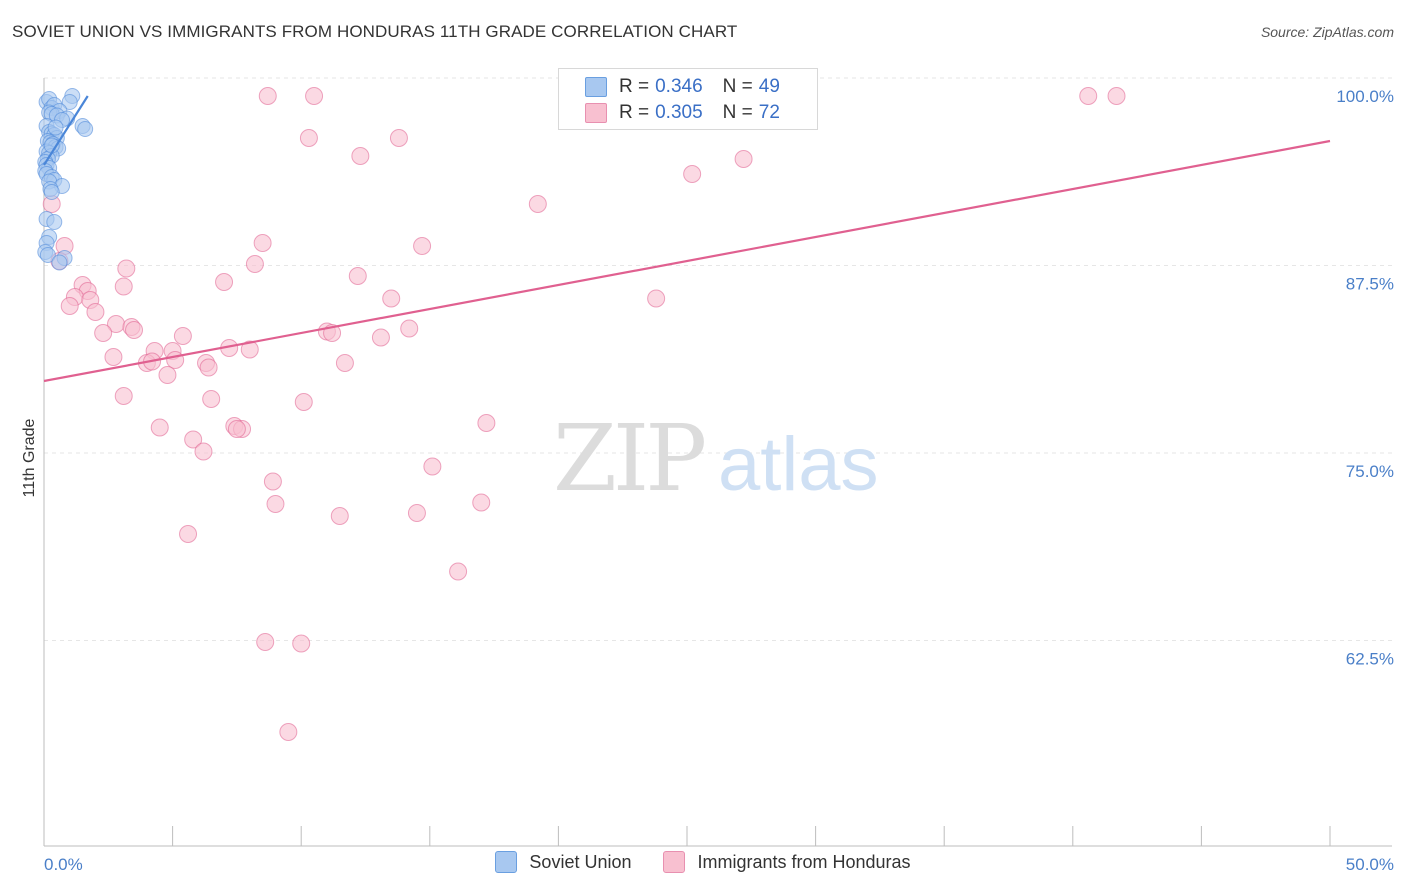 The width and height of the screenshot is (1406, 892). Describe the element at coordinates (29, 457) in the screenshot. I see `y-axis-label: 11th Grade` at that location.